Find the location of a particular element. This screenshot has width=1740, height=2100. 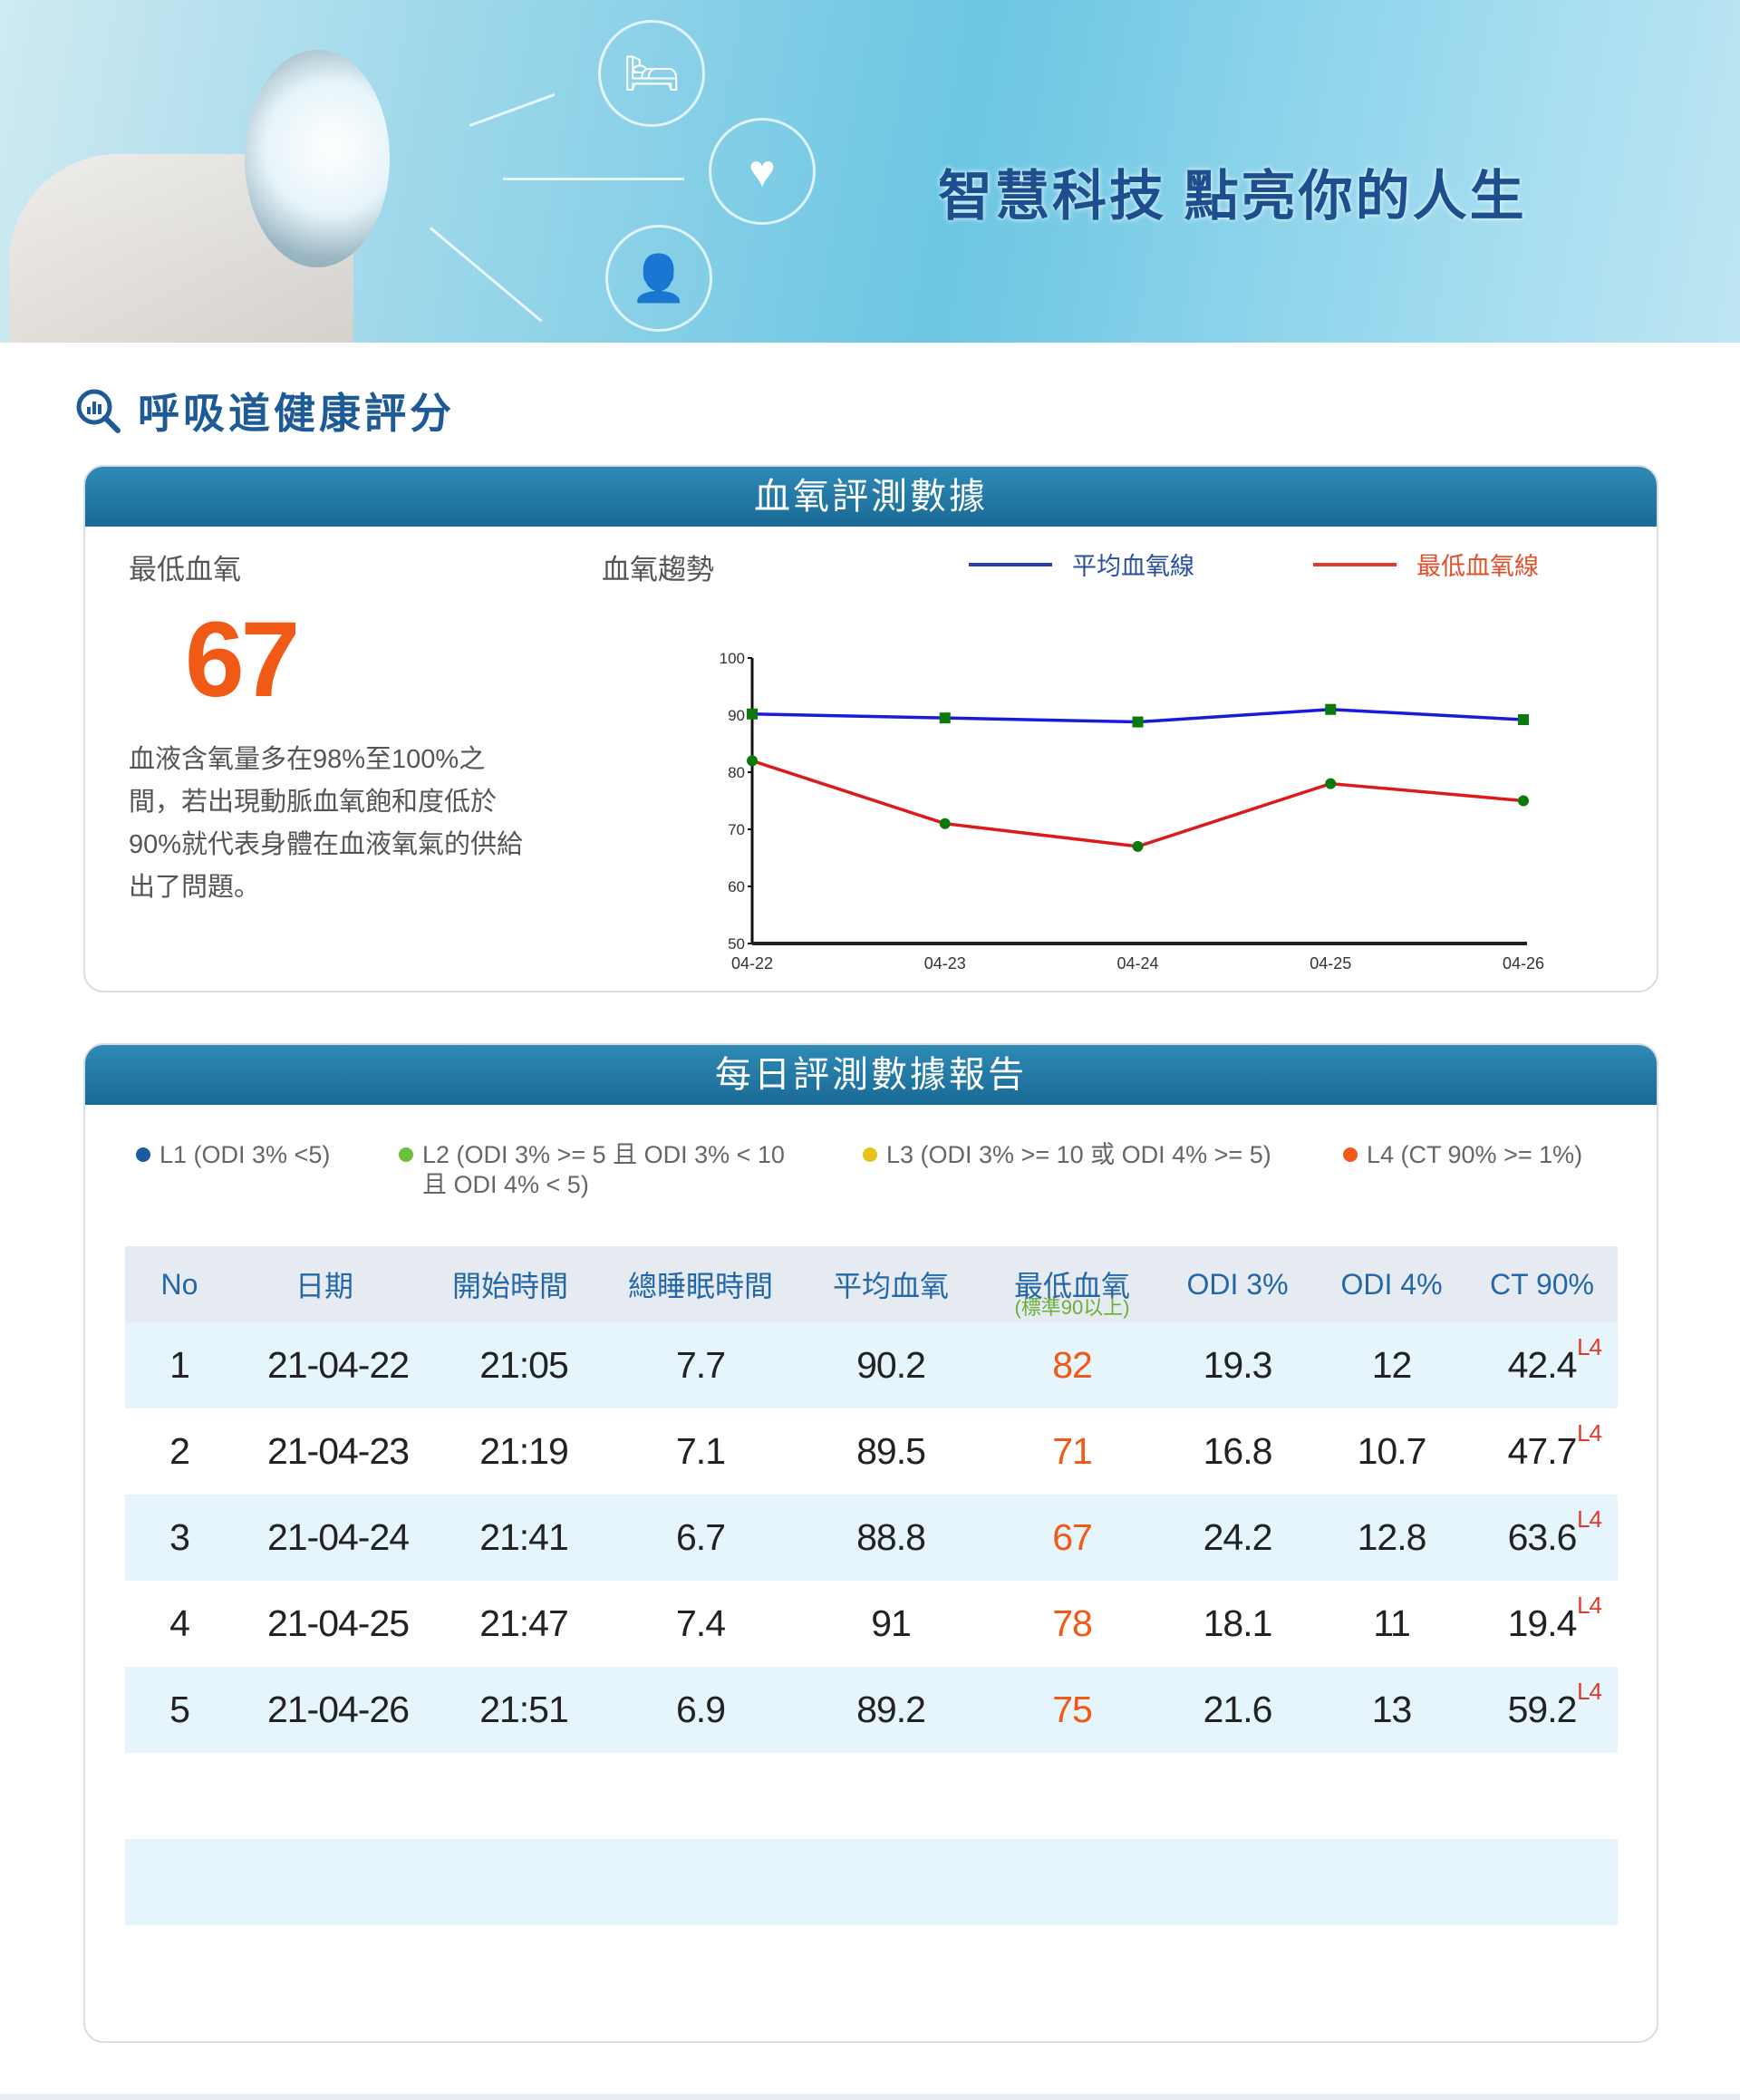

column-header: ODI 4% is located at coordinates (1391, 1284).